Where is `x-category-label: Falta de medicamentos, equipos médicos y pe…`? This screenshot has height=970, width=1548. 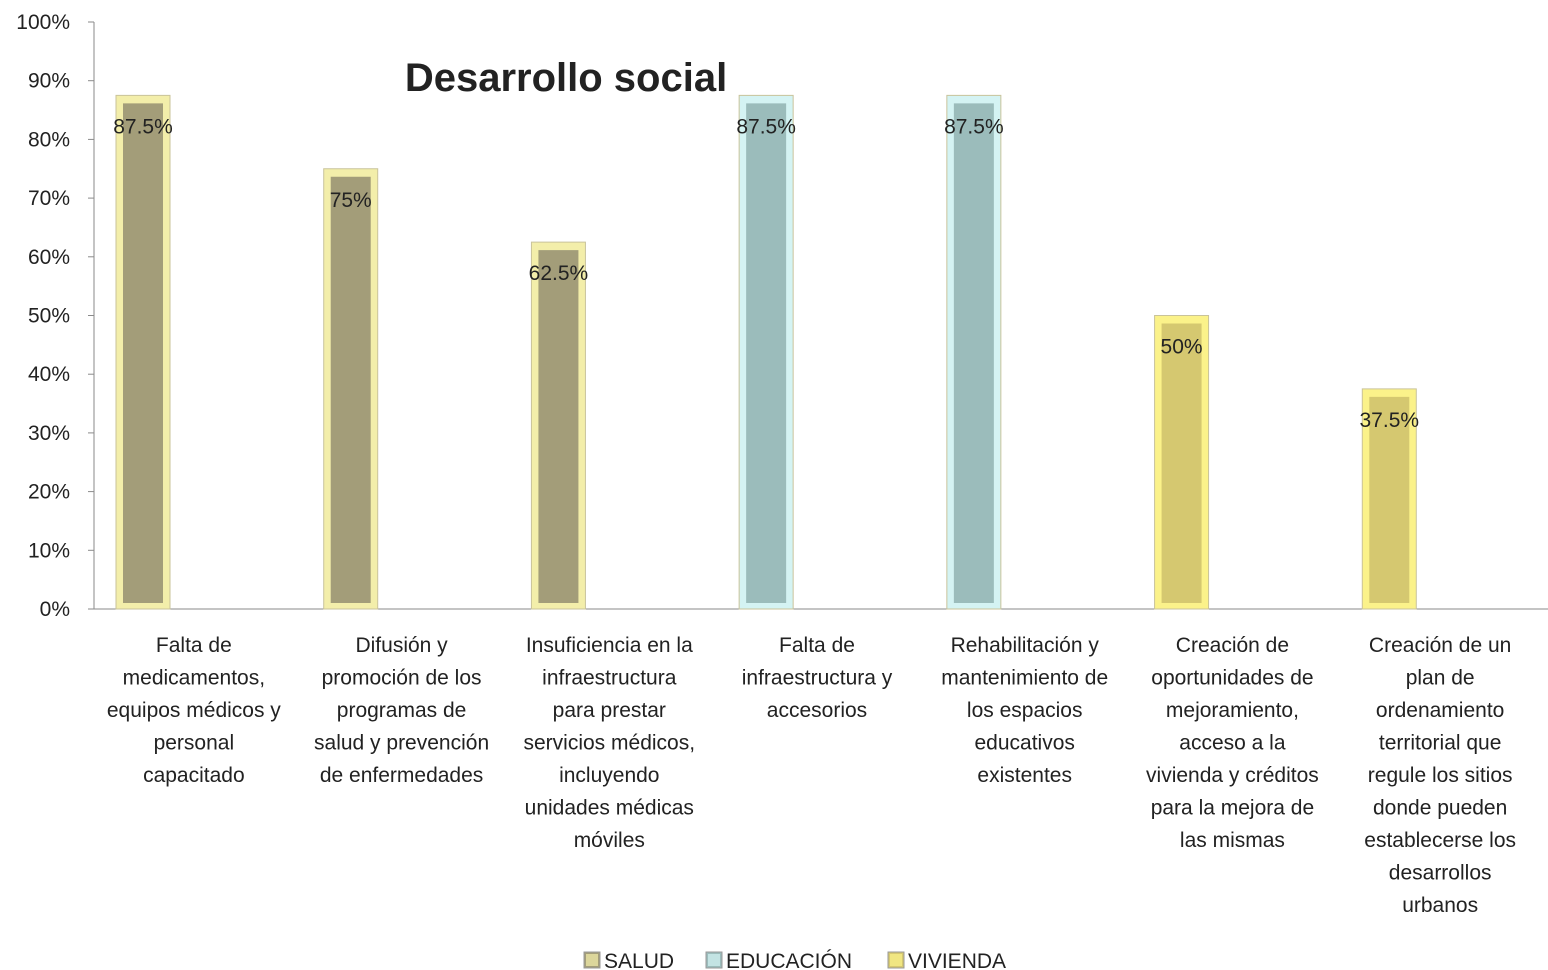 x-category-label: Falta de medicamentos, equipos médicos y pe… is located at coordinates (194, 710).